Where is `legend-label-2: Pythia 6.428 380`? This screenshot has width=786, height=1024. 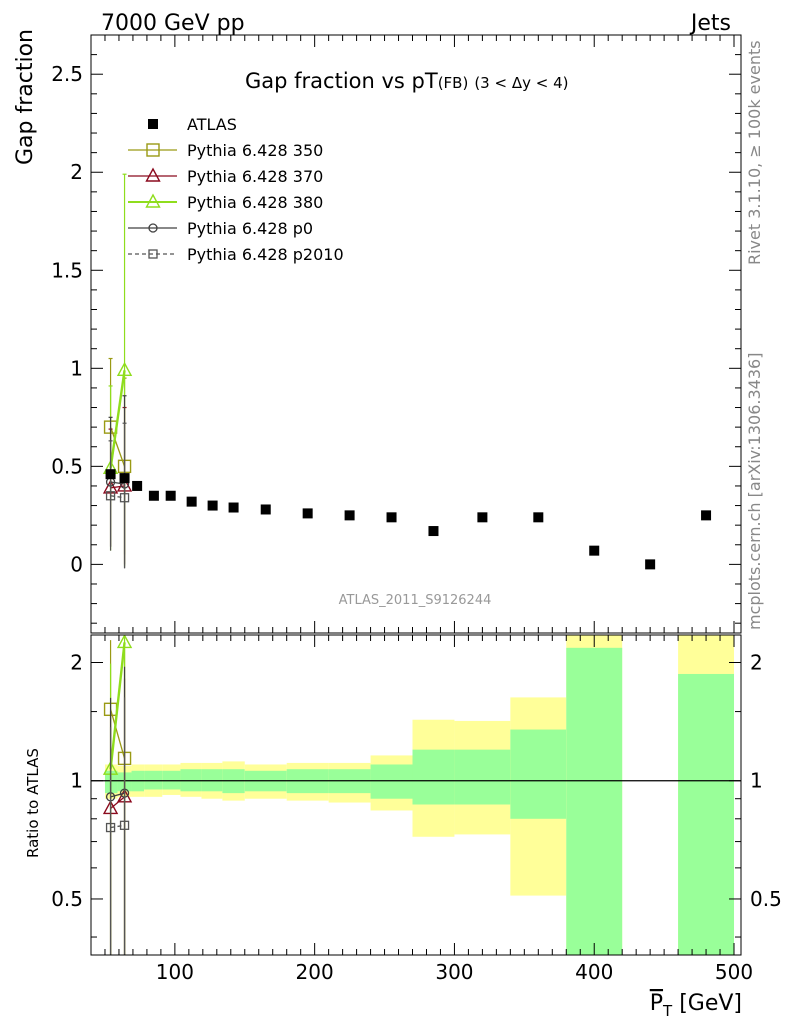 legend-label-2: Pythia 6.428 380 is located at coordinates (255, 202).